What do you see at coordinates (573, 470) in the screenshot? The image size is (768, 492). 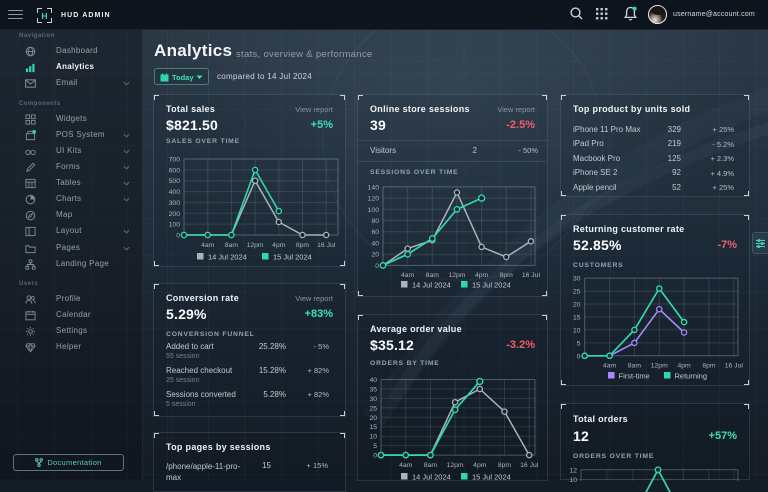 I see `svg-text: 12` at bounding box center [573, 470].